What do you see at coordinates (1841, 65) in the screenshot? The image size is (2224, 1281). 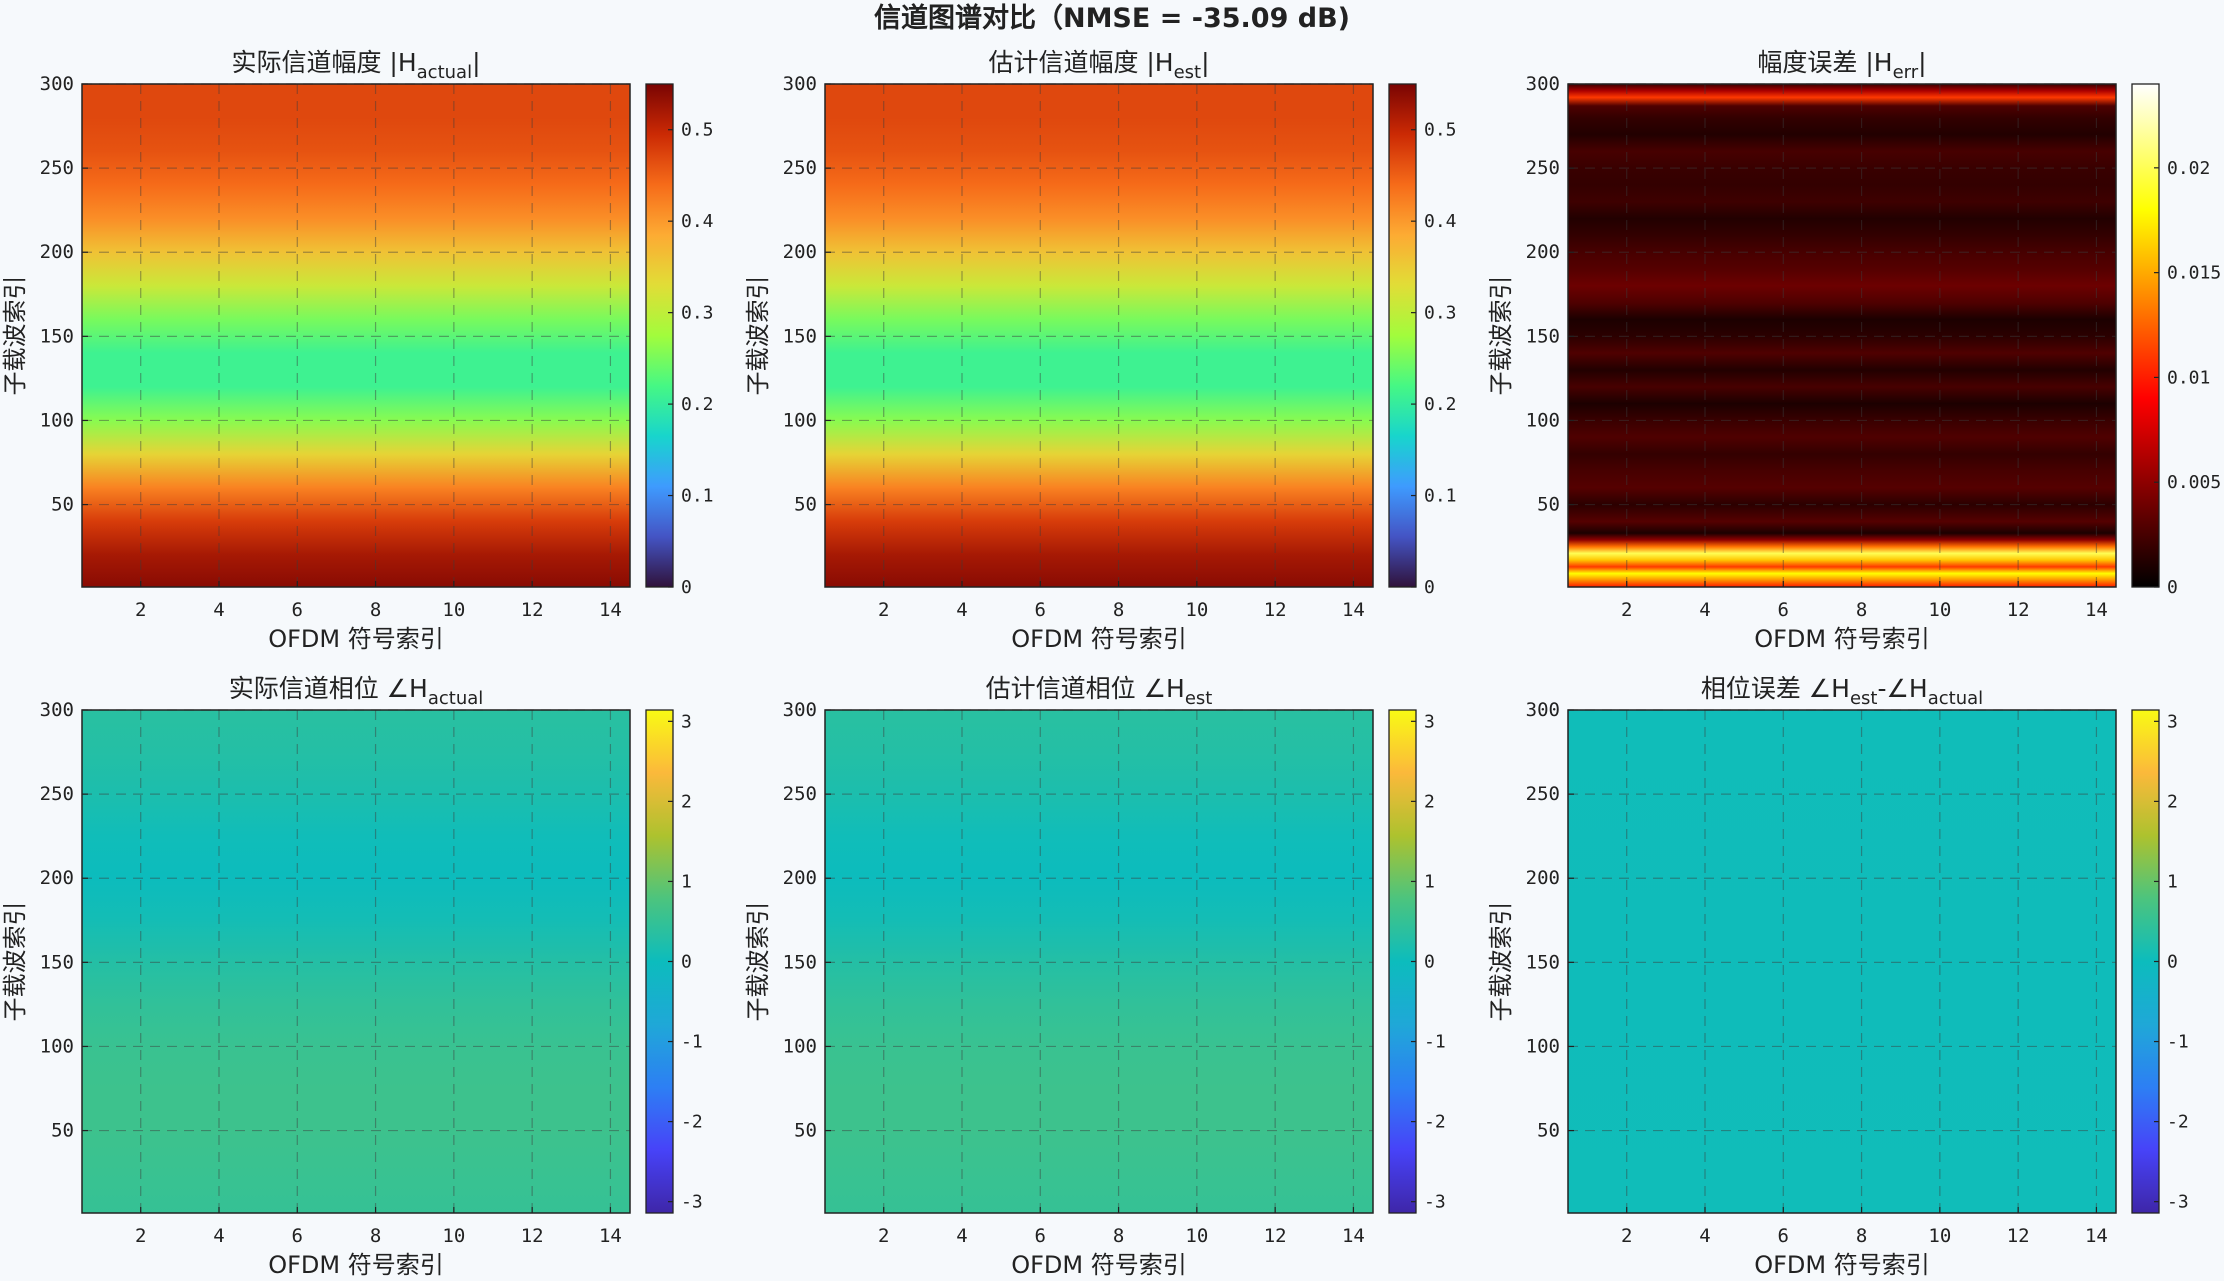 I see `chart-title: 幅度误差 |Herr|` at bounding box center [1841, 65].